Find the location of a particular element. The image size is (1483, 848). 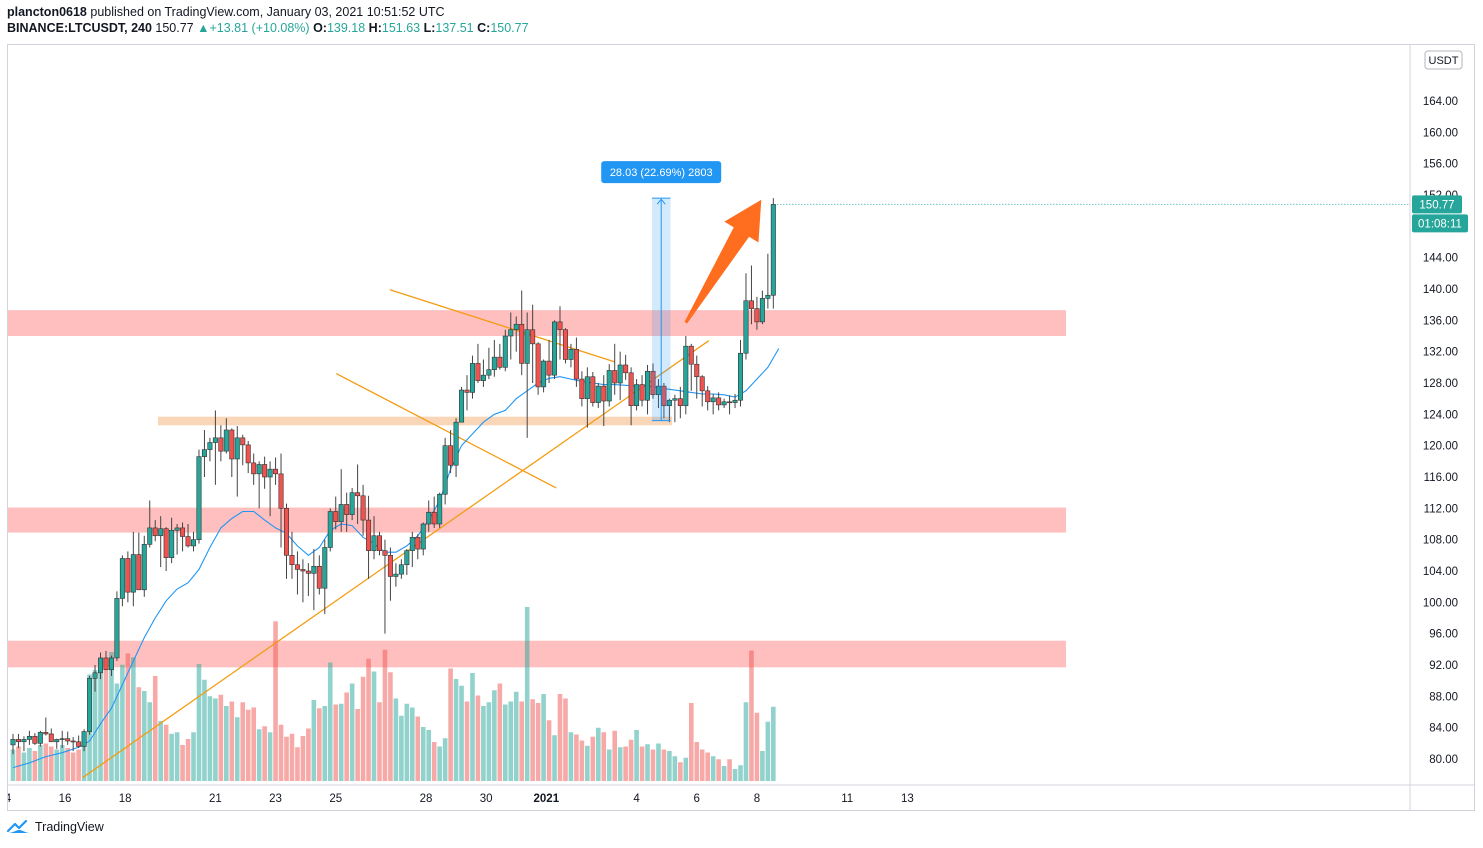

last-price-tag is located at coordinates (1437, 204).